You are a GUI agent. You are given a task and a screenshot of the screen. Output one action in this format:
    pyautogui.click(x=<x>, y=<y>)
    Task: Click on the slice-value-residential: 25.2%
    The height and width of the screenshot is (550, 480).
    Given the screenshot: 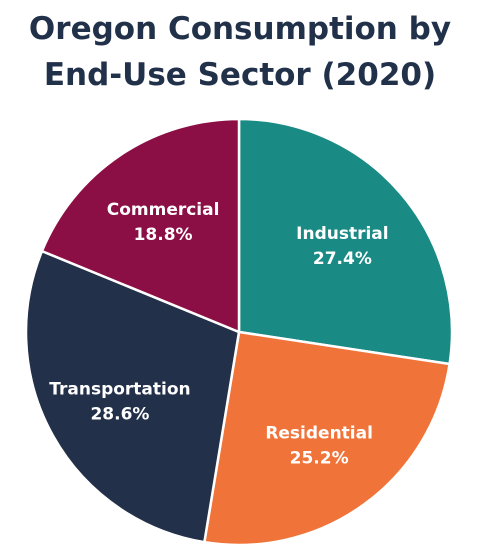 What is the action you would take?
    pyautogui.click(x=319, y=458)
    